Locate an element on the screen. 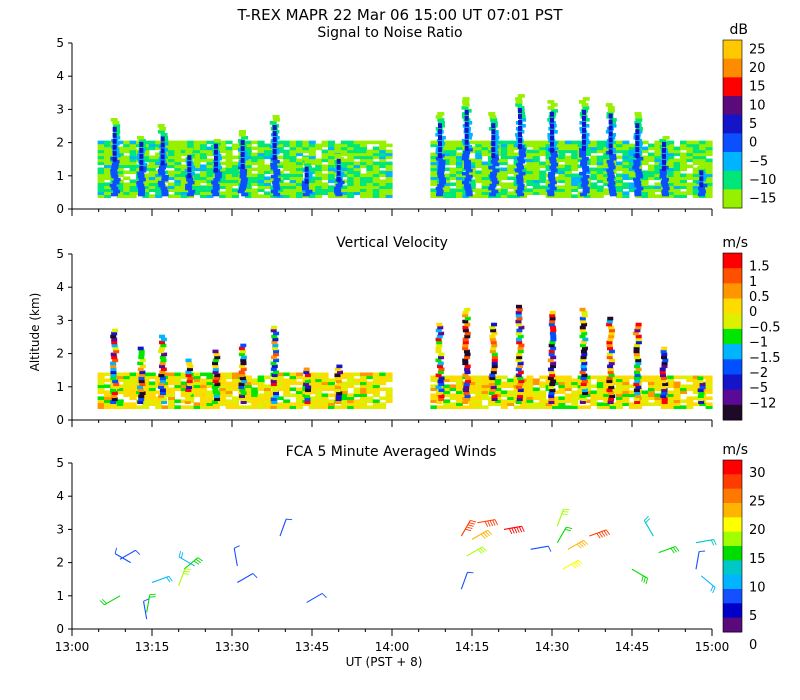  y-tick-label: 3 is located at coordinates (60, 109).